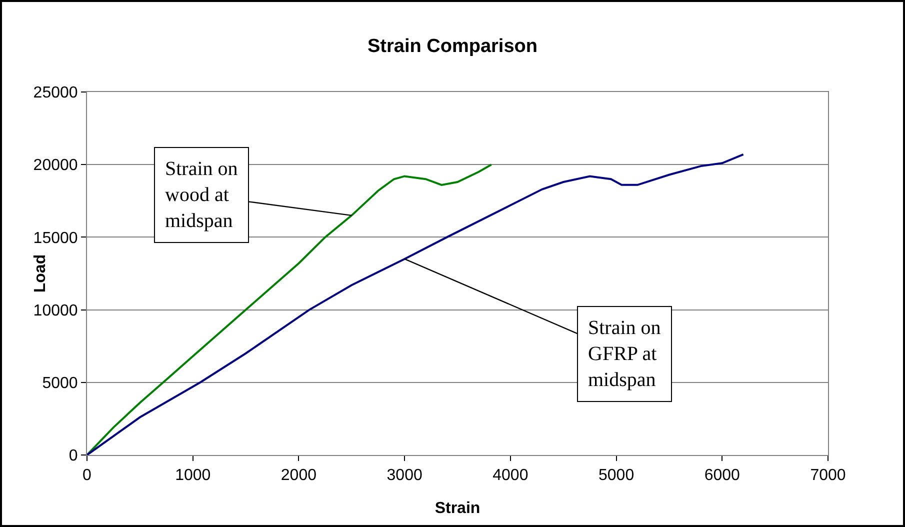 The width and height of the screenshot is (905, 527). What do you see at coordinates (298, 475) in the screenshot?
I see `x-tick-label: 2000` at bounding box center [298, 475].